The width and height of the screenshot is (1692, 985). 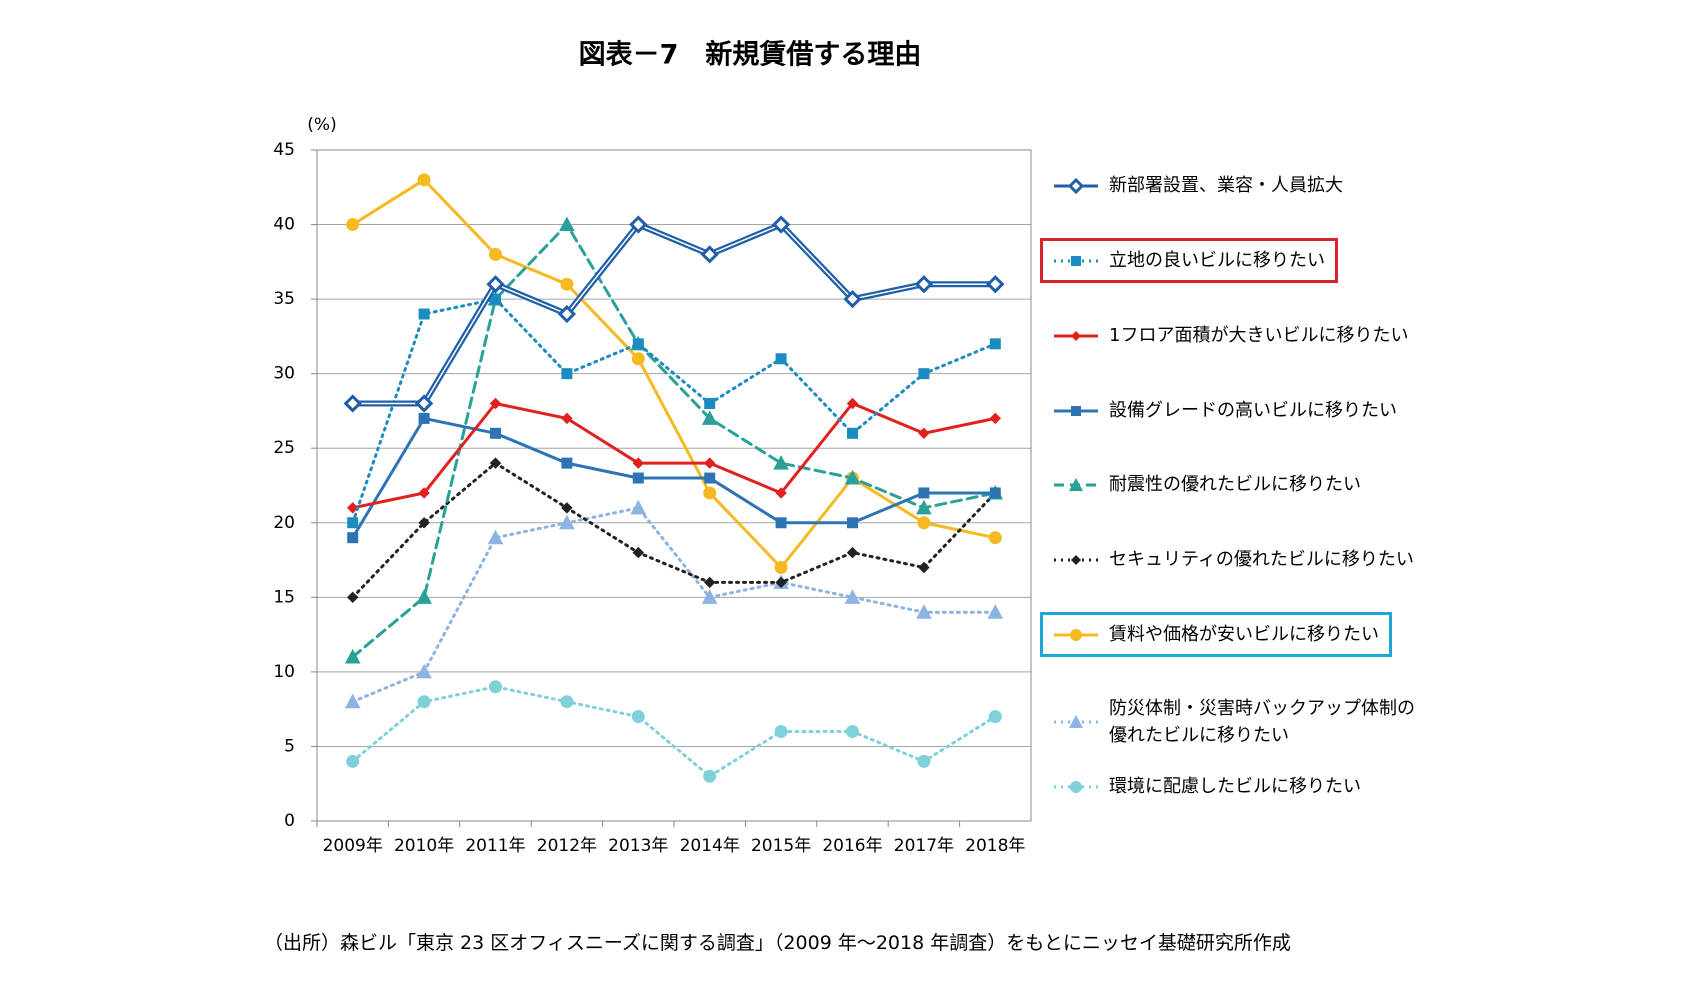 I want to click on legend-entry: 環境に配慮したビルに移りたい, so click(x=1207, y=786).